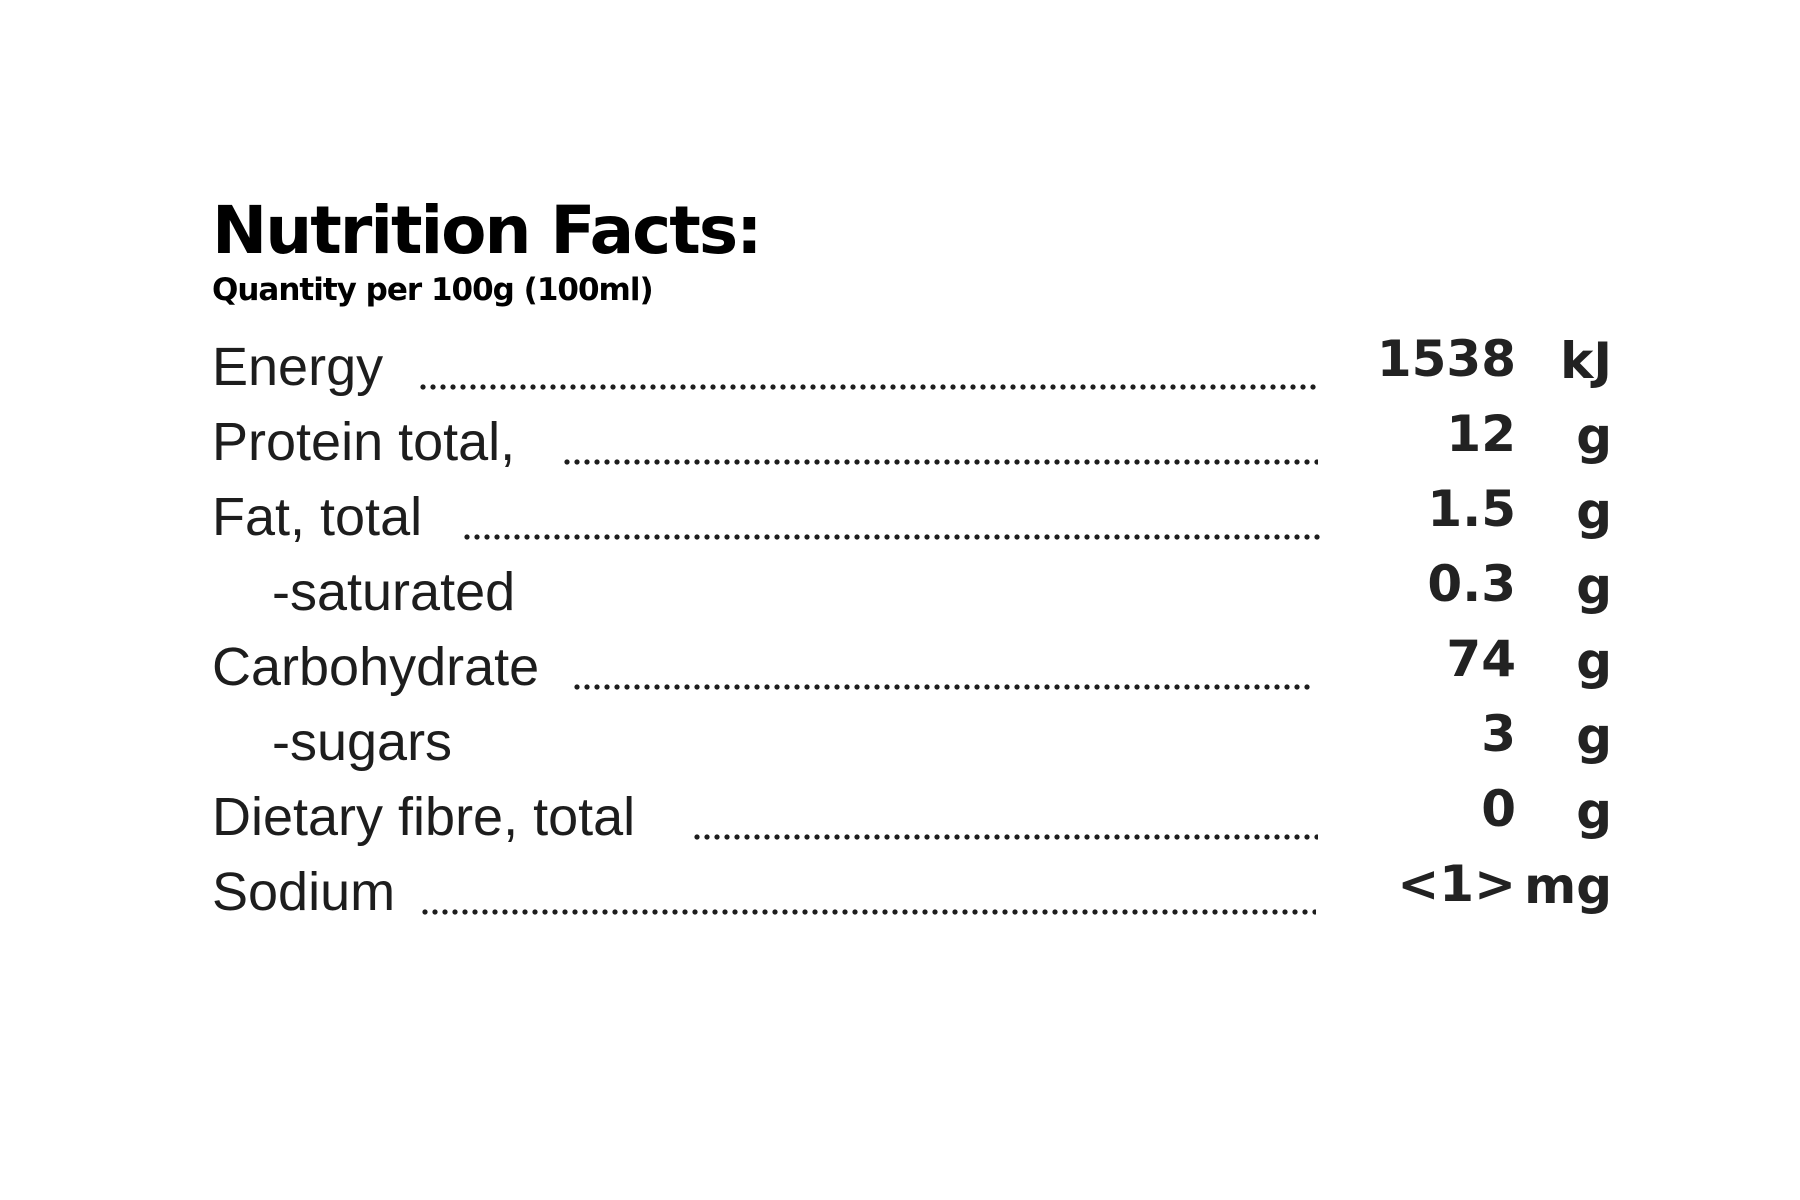 The image size is (1800, 1200). I want to click on nutrient-label: -sugars, so click(362, 742).